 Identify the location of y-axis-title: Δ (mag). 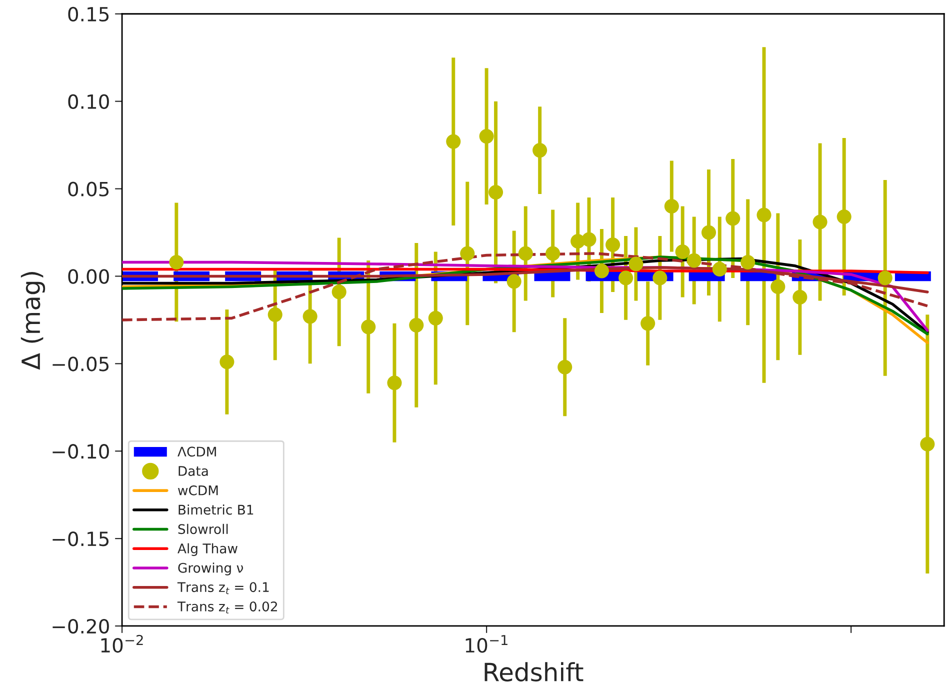
(33, 321).